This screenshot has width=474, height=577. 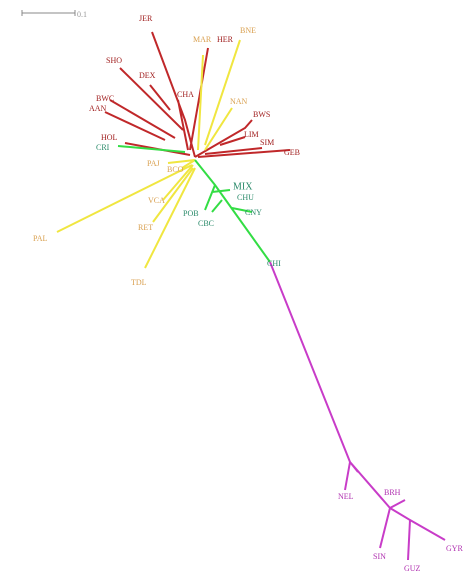 What do you see at coordinates (82, 14) in the screenshot?
I see `scale-label: 0.1` at bounding box center [82, 14].